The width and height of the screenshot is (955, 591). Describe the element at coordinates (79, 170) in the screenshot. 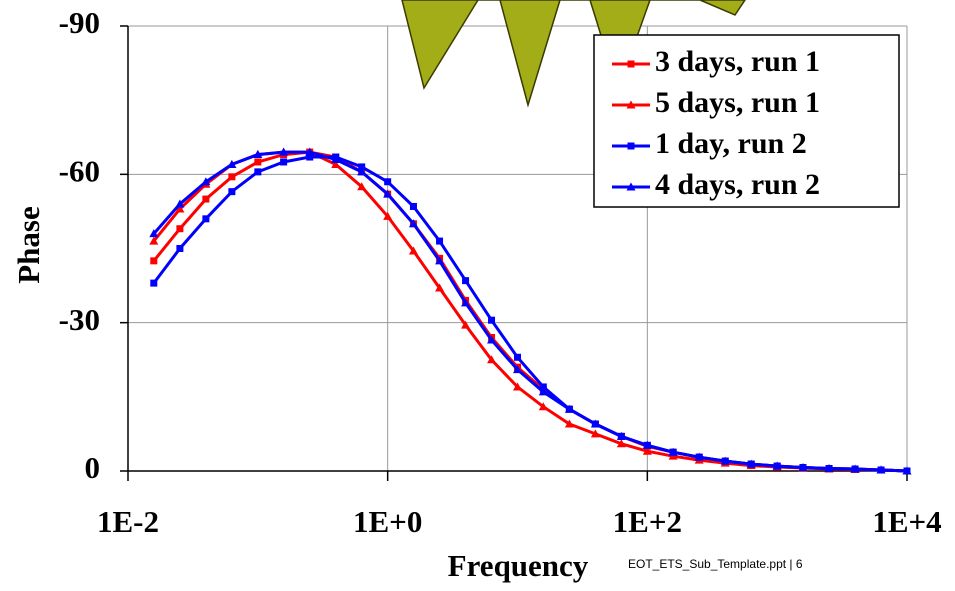

I see `y-tick-label: -60` at that location.